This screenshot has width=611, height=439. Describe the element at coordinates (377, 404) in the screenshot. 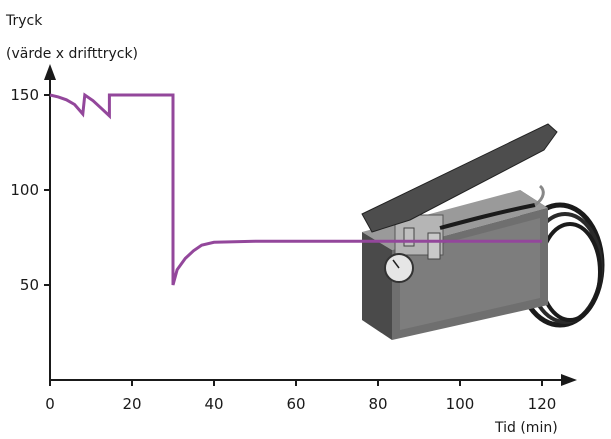

I see `x-tick-label: 80` at that location.